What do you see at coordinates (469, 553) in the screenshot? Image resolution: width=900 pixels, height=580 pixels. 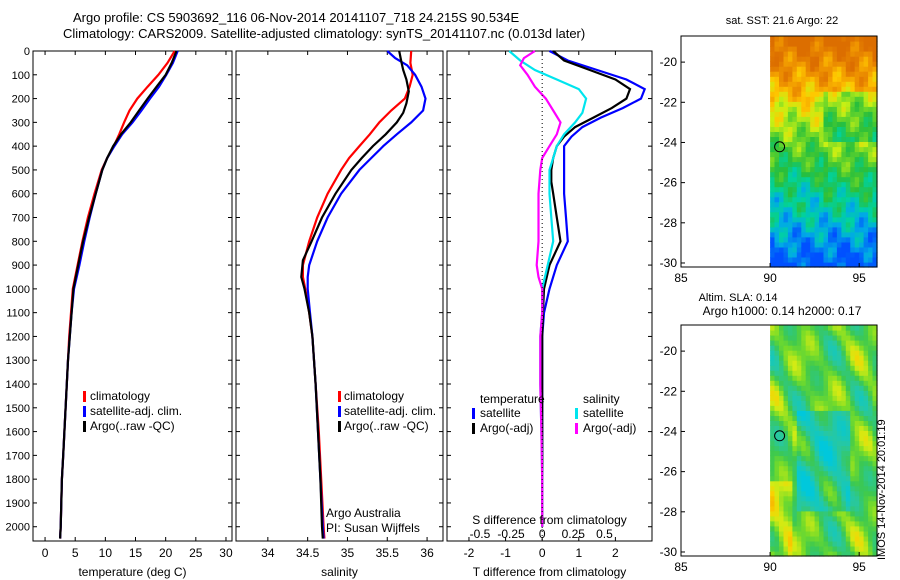 I see `x-tick-label: -2` at bounding box center [469, 553].